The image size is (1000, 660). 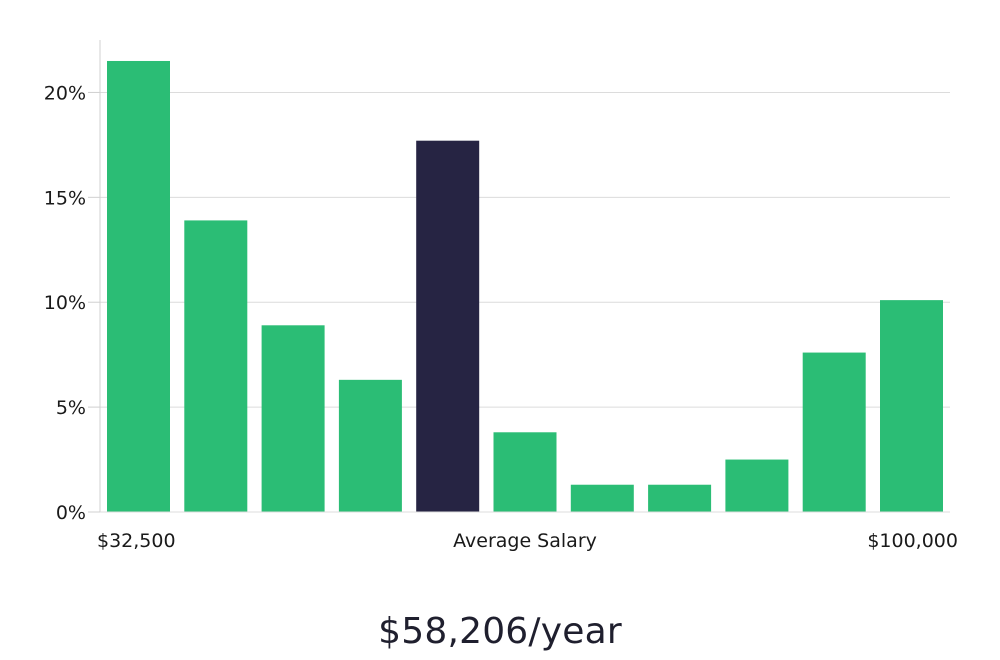 I want to click on x-label-min-salary: $32,500, so click(x=136, y=541).